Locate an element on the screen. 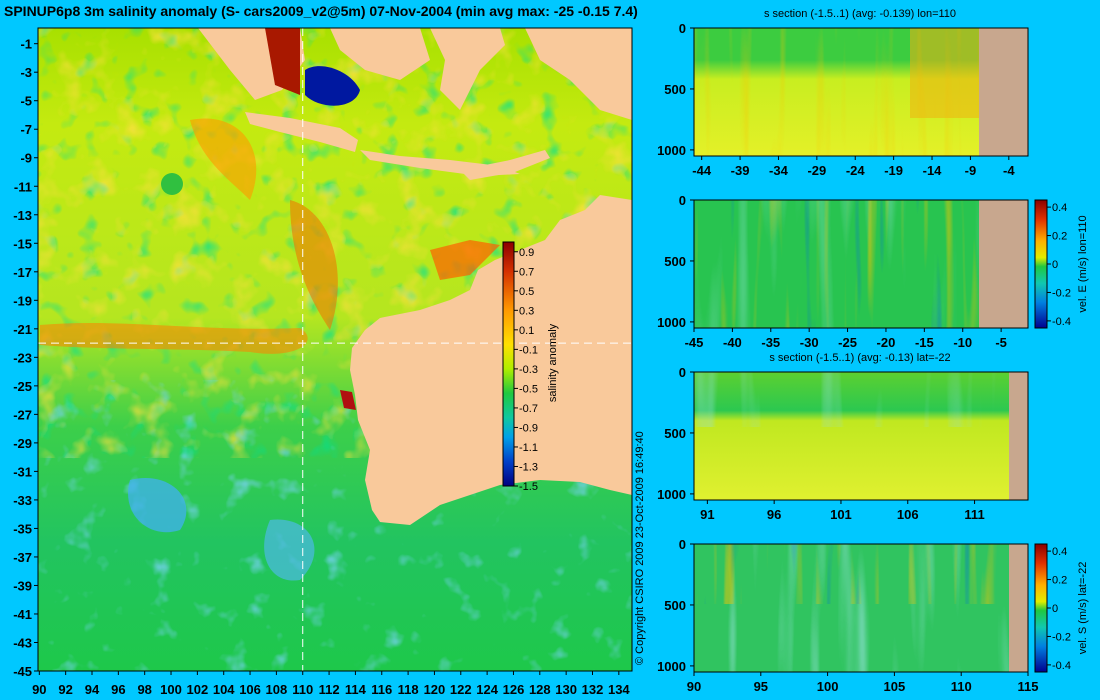 This screenshot has width=1100, height=700. section-y-tick-label: 0 is located at coordinates (682, 372).